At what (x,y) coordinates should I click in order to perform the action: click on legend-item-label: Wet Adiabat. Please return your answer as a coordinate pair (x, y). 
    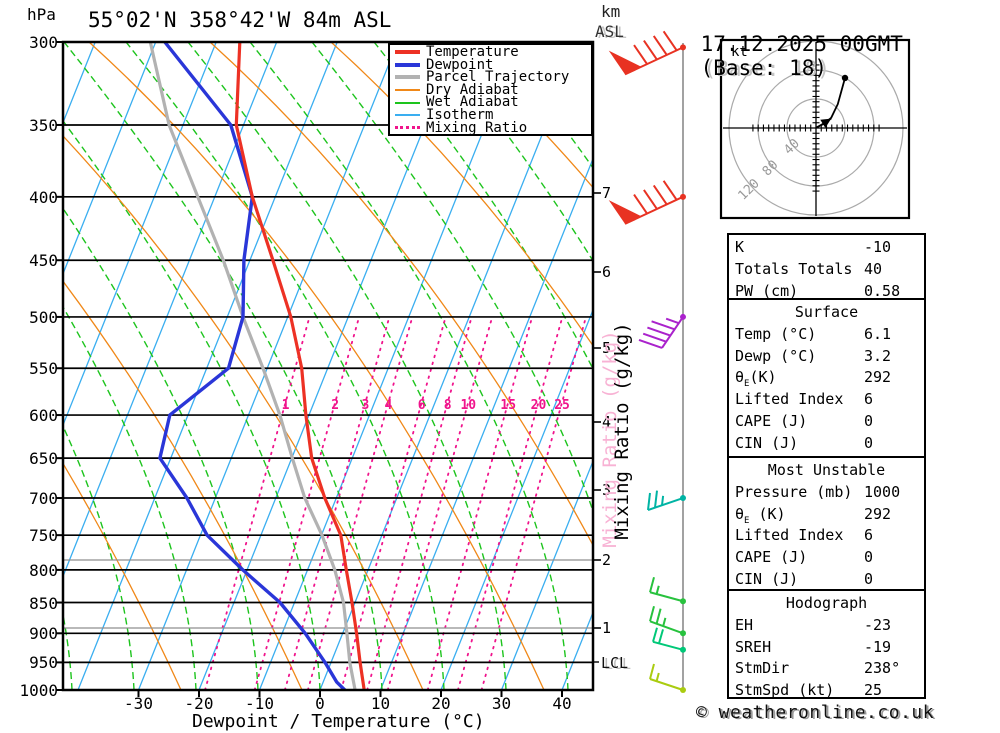
    Looking at the image, I should click on (472, 102).